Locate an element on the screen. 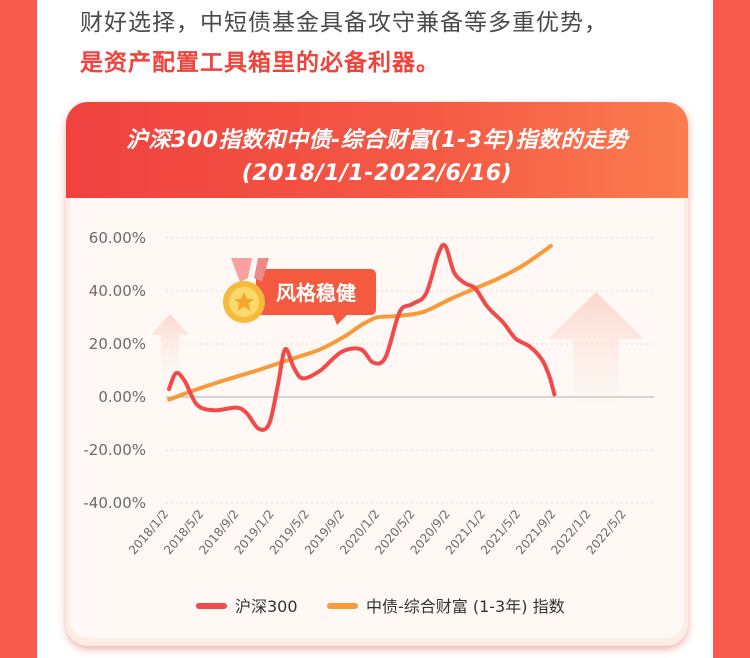  badge-bubble is located at coordinates (316, 297).